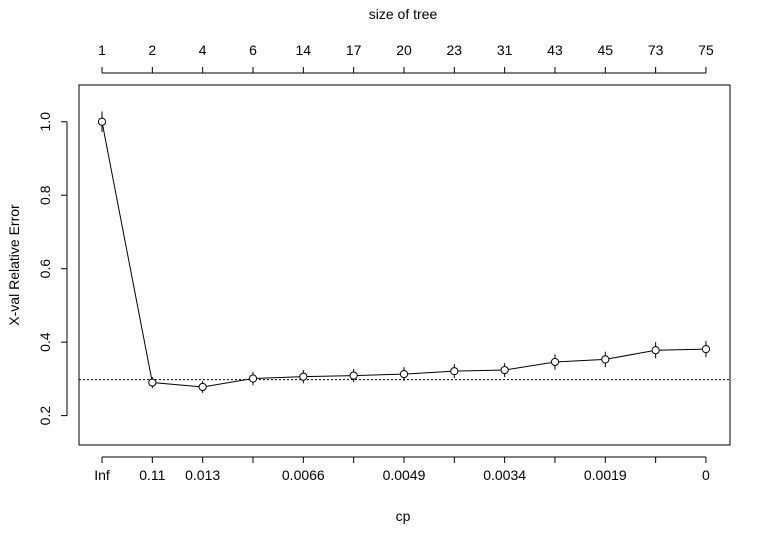 The height and width of the screenshot is (543, 771). I want to click on x-axis-title: cp, so click(403, 516).